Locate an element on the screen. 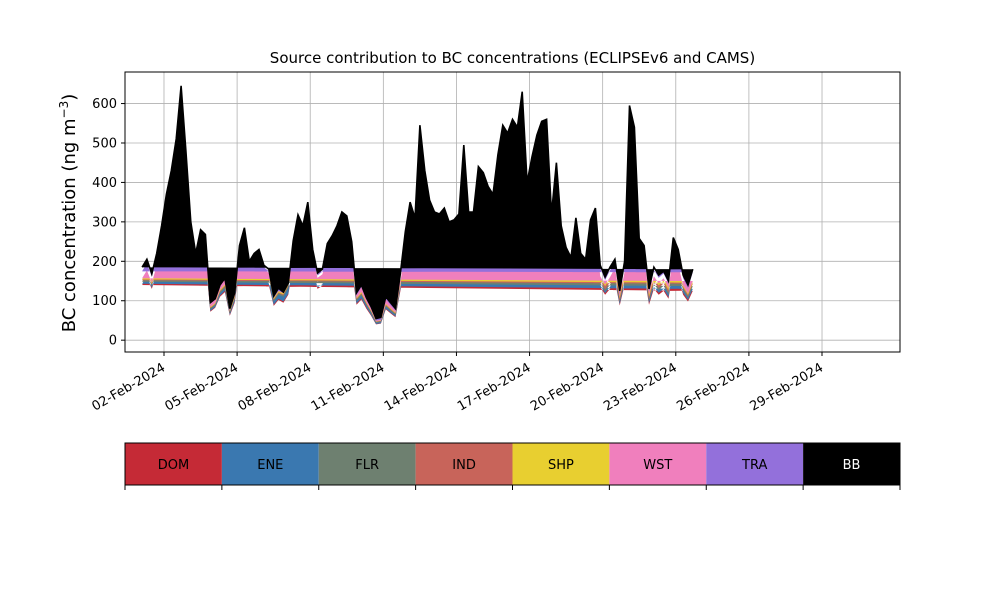 The height and width of the screenshot is (600, 1000). x-tick-label: 05-Feb-2024 is located at coordinates (202, 387).